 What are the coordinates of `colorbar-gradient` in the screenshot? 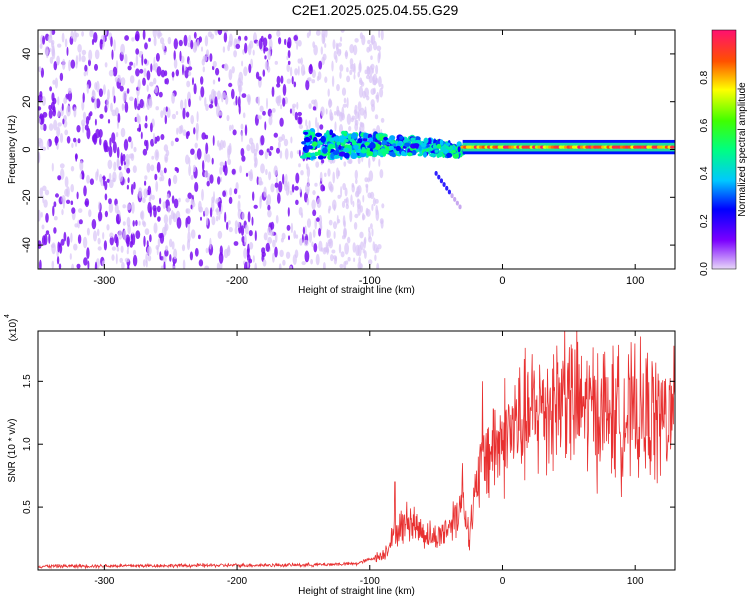 It's located at (724, 149).